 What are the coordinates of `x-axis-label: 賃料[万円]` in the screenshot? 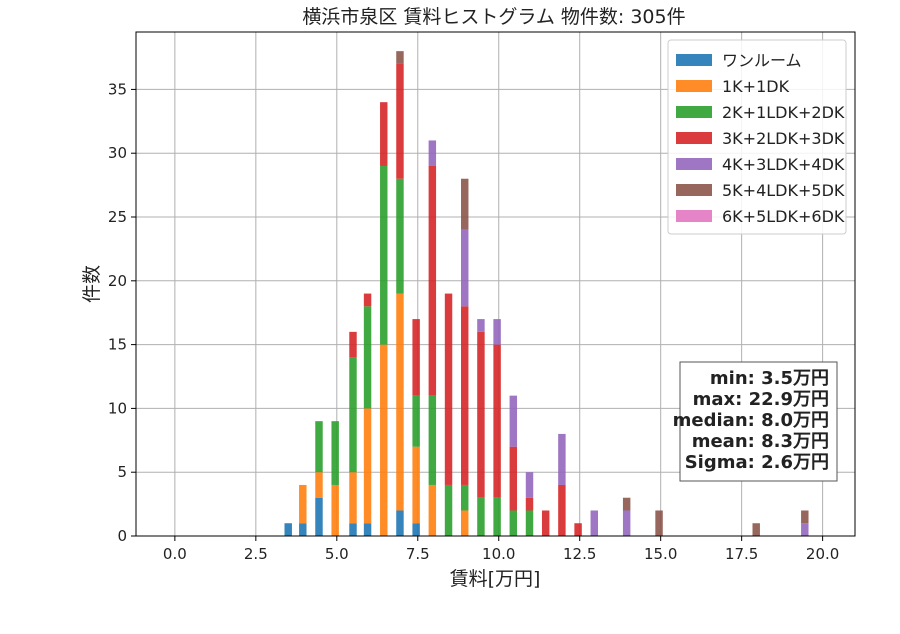 It's located at (495, 579).